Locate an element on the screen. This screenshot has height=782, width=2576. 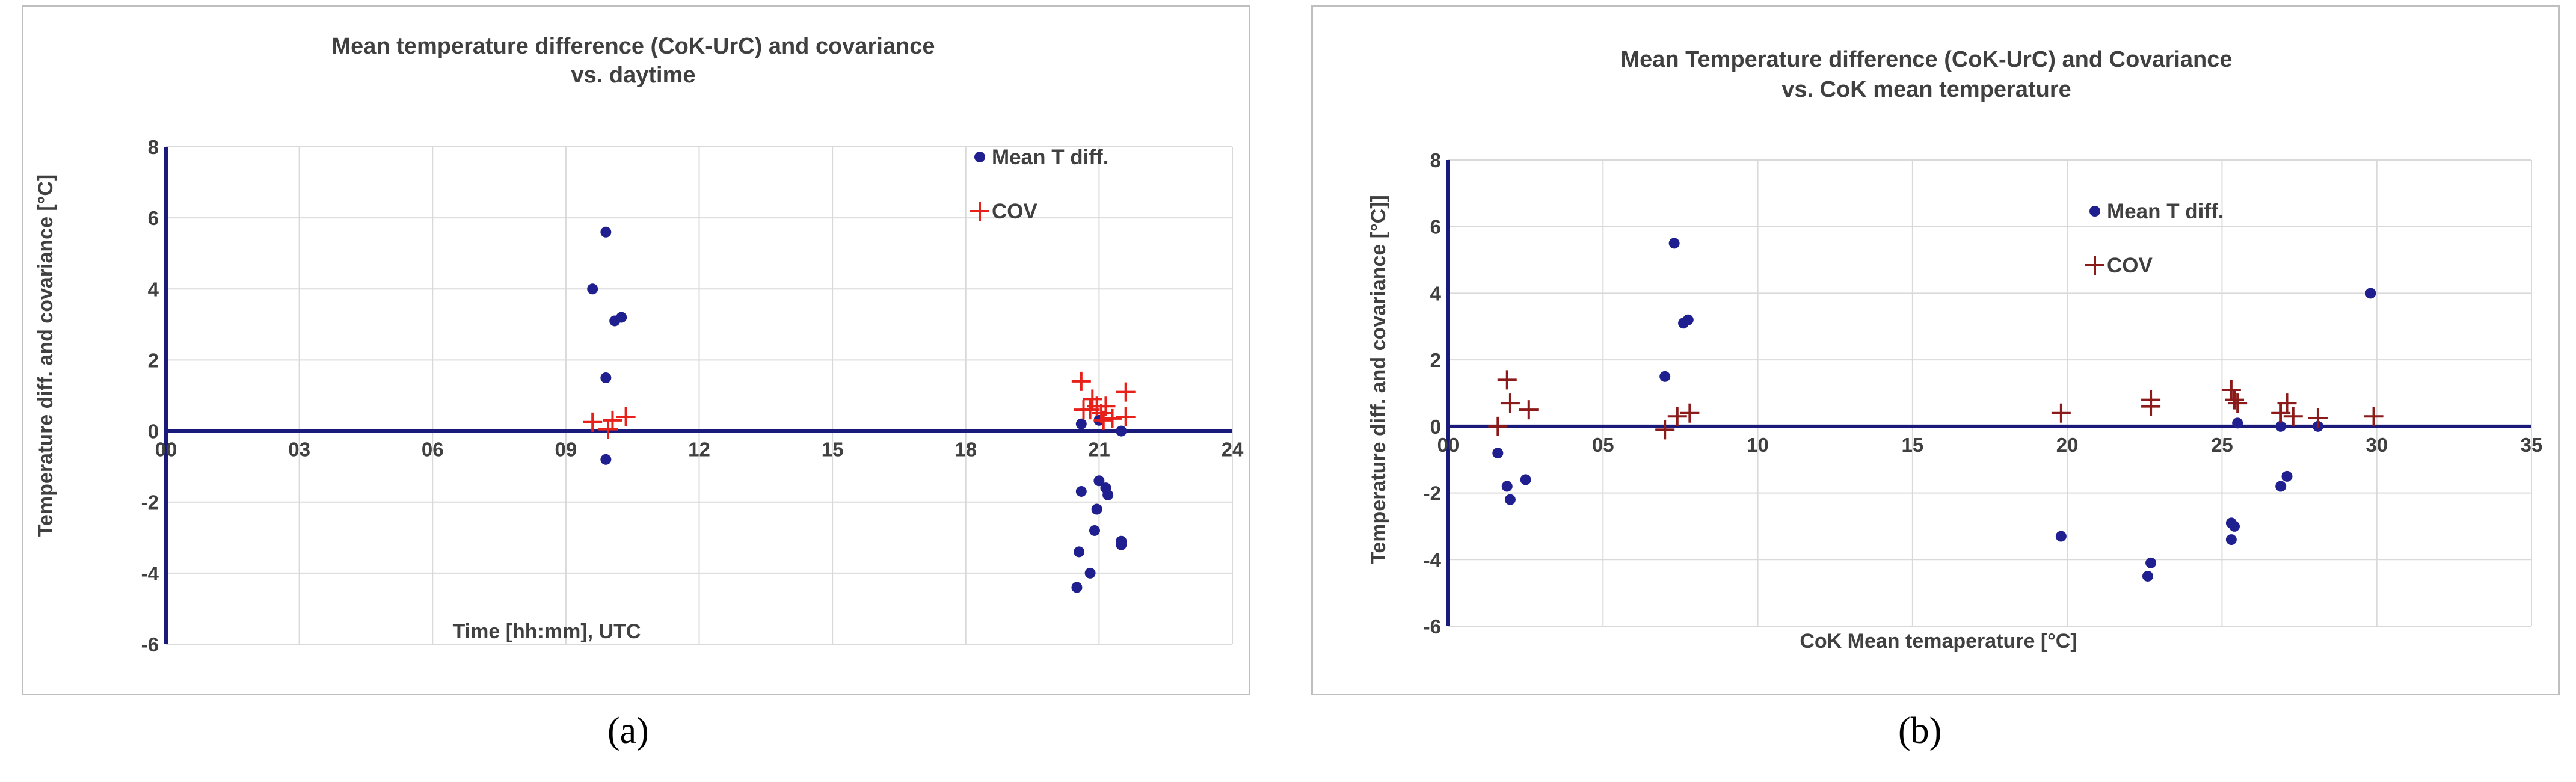
chart-b-x-tick-label: 35 is located at coordinates (2532, 445).